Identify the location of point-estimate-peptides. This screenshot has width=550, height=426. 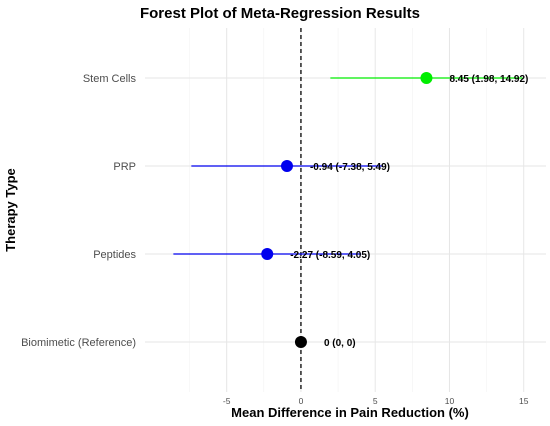
(267, 254).